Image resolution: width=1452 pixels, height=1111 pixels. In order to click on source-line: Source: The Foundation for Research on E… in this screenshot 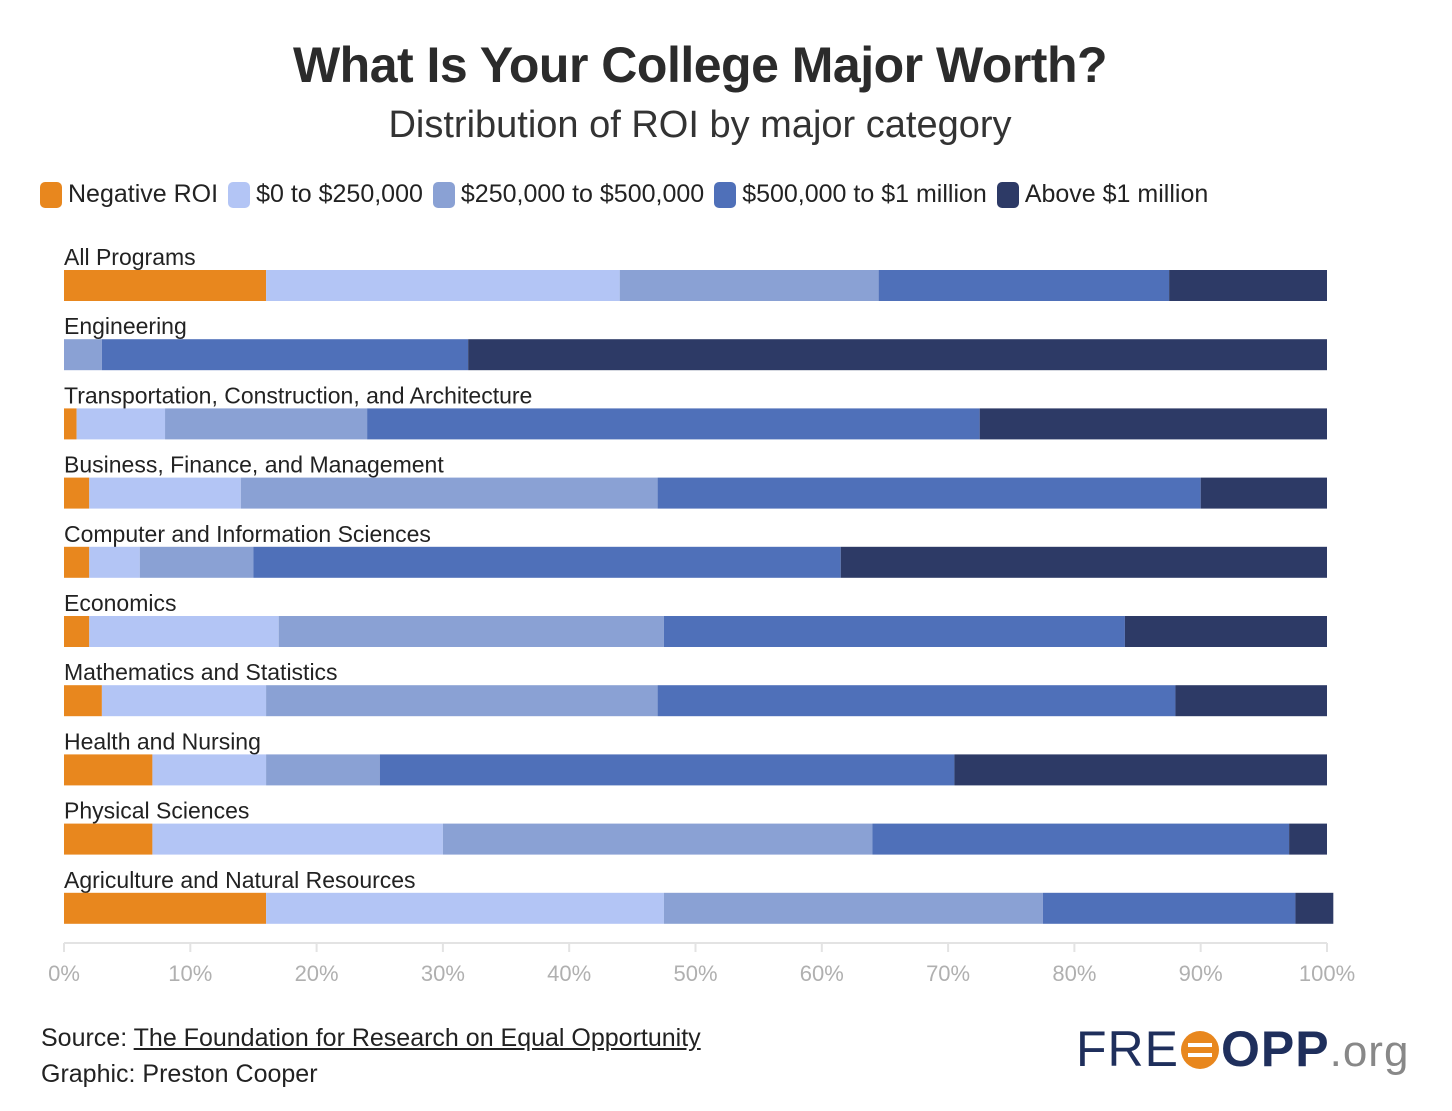, I will do `click(371, 1038)`.